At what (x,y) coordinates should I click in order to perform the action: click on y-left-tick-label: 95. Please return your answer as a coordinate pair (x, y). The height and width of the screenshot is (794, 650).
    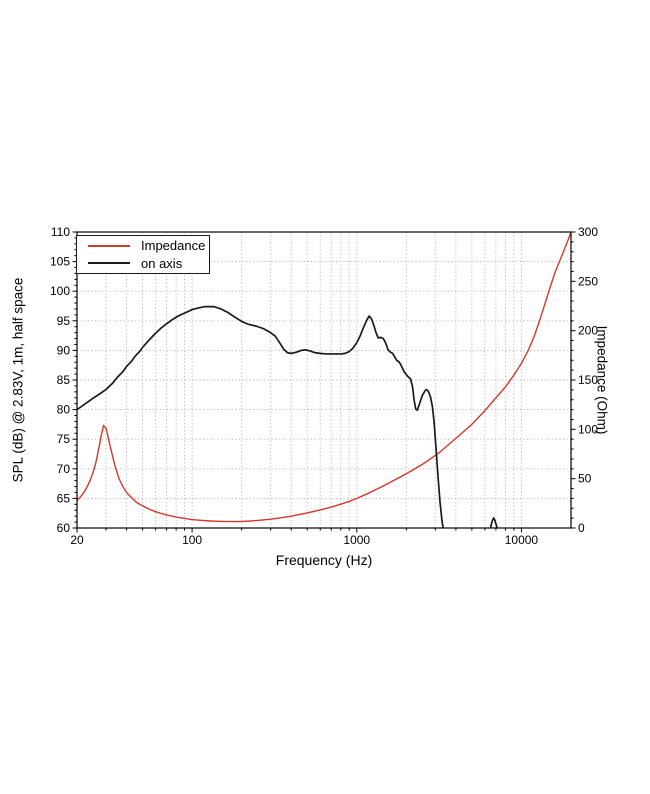
    Looking at the image, I should click on (64, 321).